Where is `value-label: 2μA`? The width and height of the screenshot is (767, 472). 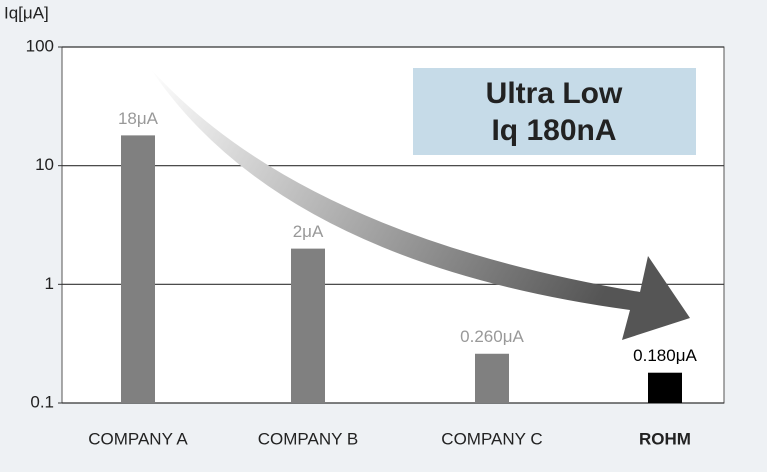
value-label: 2μA is located at coordinates (308, 231).